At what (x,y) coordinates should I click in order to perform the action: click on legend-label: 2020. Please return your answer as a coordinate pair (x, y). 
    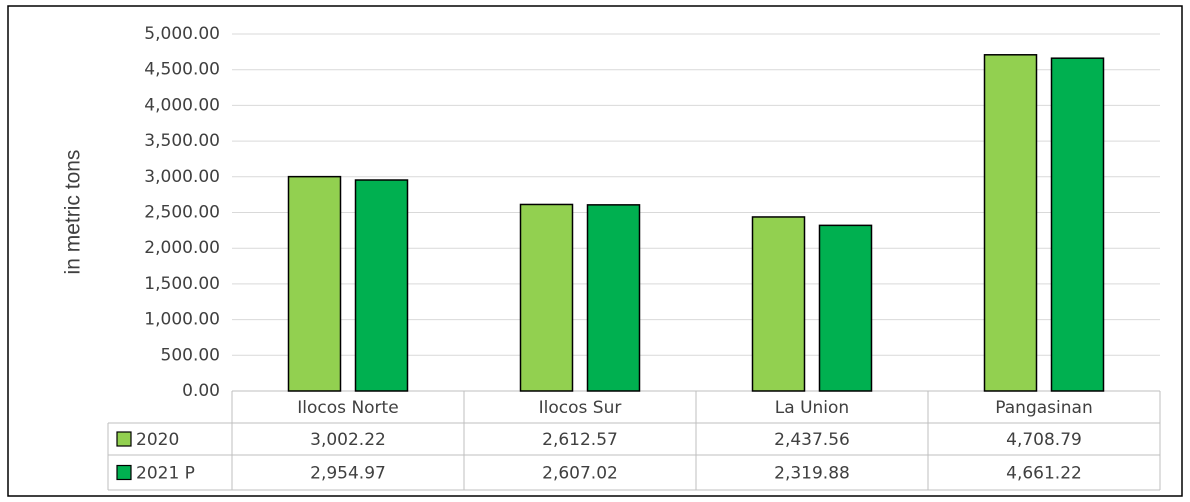
    Looking at the image, I should click on (157, 440).